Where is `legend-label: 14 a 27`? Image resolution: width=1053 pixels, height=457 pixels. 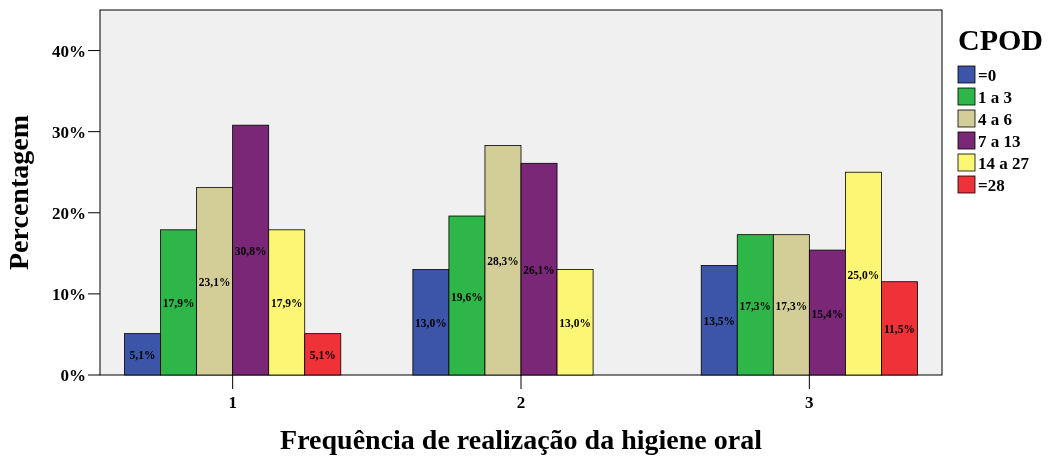
legend-label: 14 a 27 is located at coordinates (1004, 163).